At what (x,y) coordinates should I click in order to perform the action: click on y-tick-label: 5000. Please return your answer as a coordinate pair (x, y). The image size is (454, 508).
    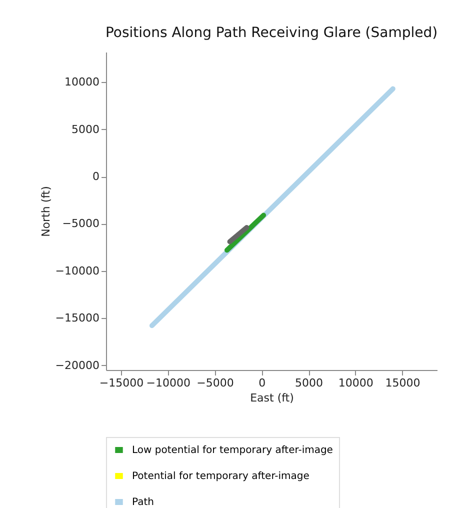
    Looking at the image, I should click on (86, 129).